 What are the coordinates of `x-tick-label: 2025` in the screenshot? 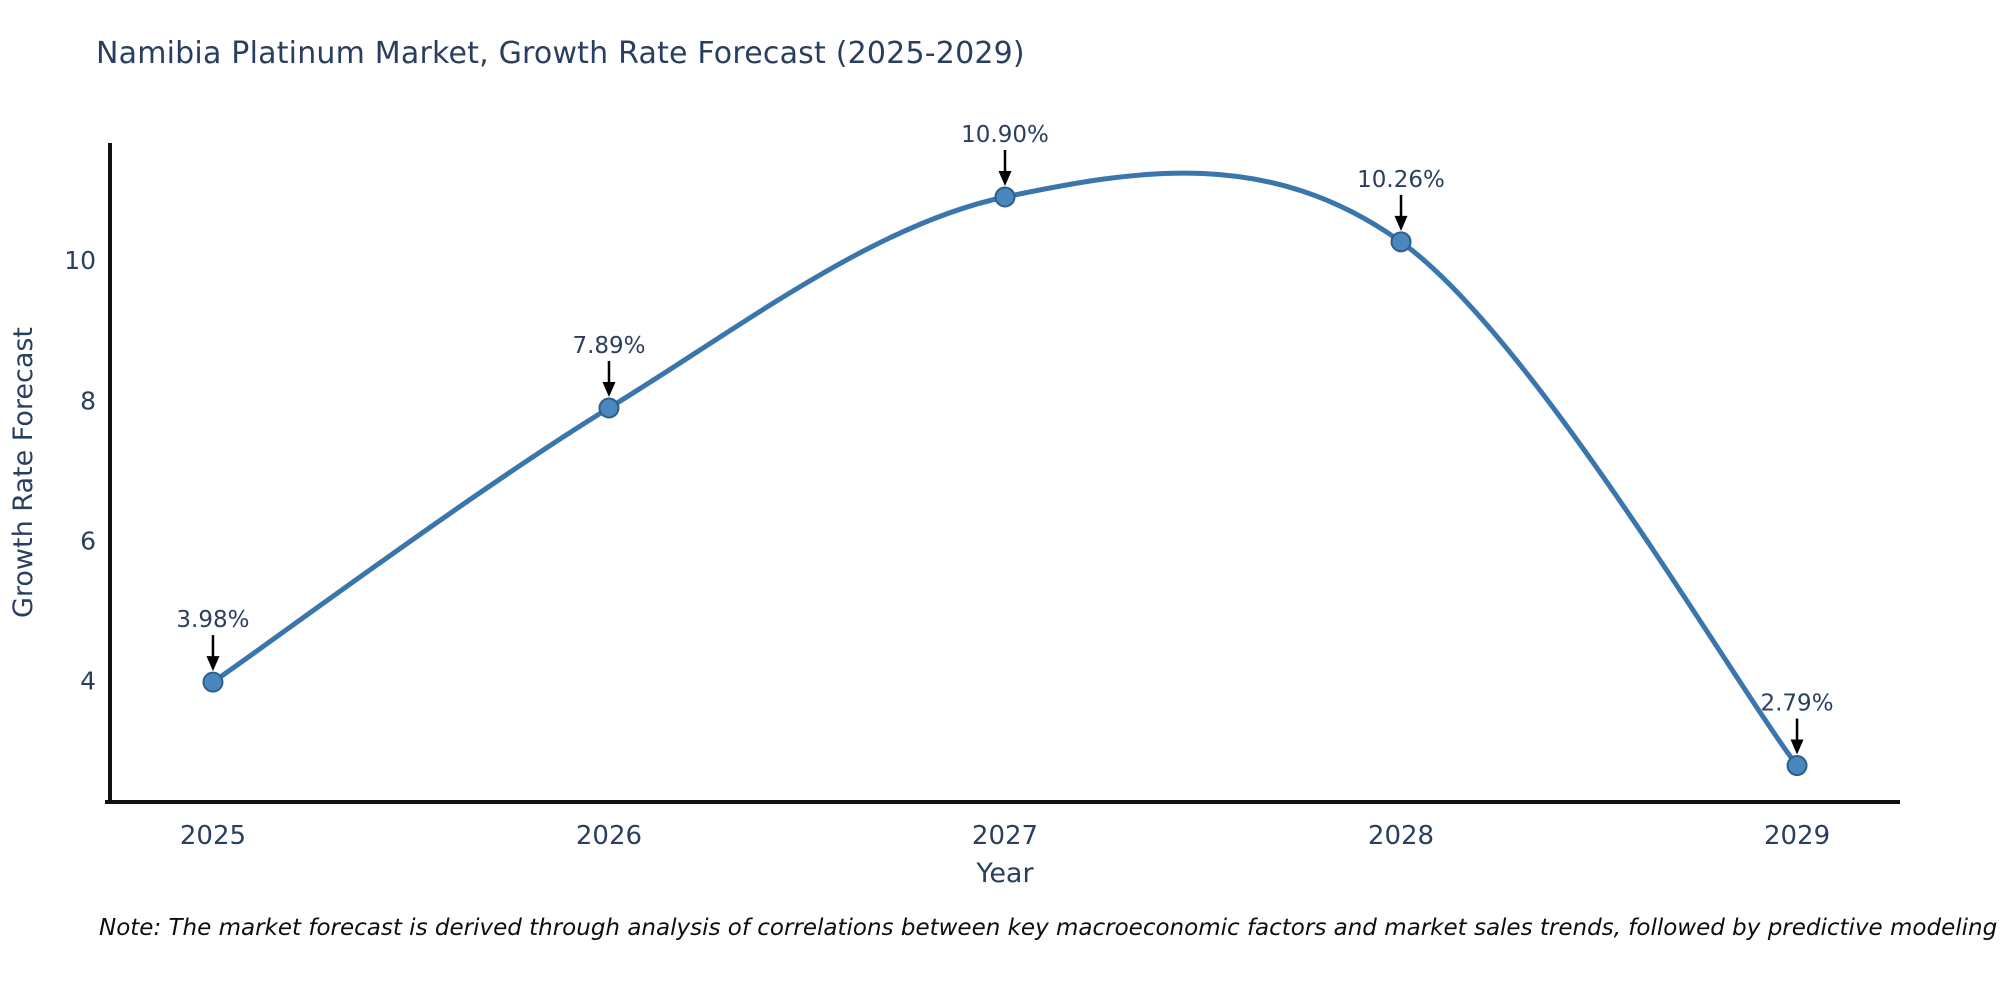 It's located at (213, 836).